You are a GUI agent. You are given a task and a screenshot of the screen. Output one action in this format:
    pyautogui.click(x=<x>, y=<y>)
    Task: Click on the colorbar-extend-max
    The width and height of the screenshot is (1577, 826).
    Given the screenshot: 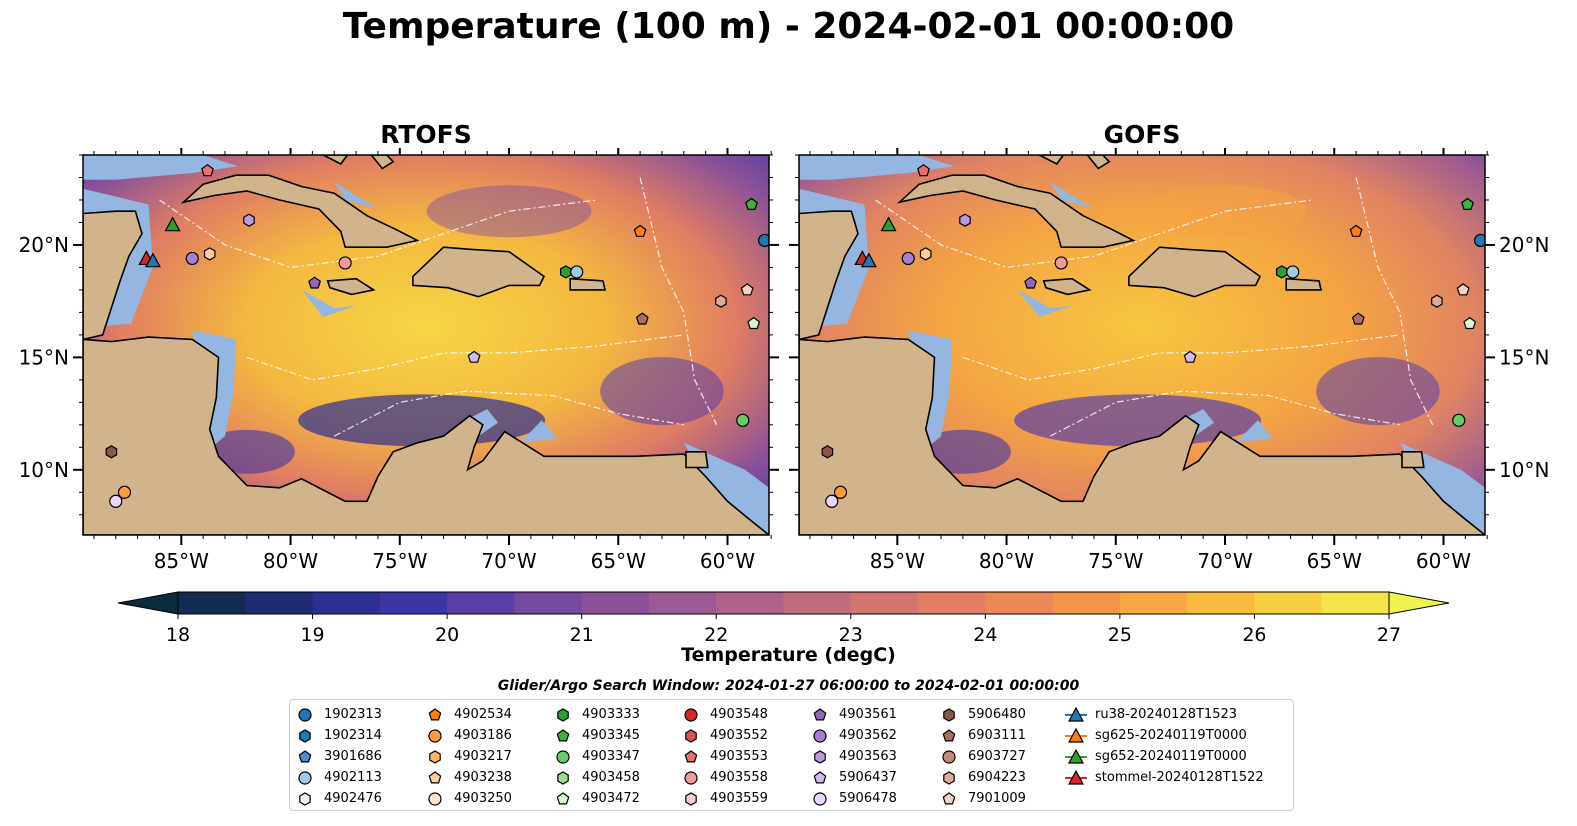 What is the action you would take?
    pyautogui.click(x=1419, y=603)
    